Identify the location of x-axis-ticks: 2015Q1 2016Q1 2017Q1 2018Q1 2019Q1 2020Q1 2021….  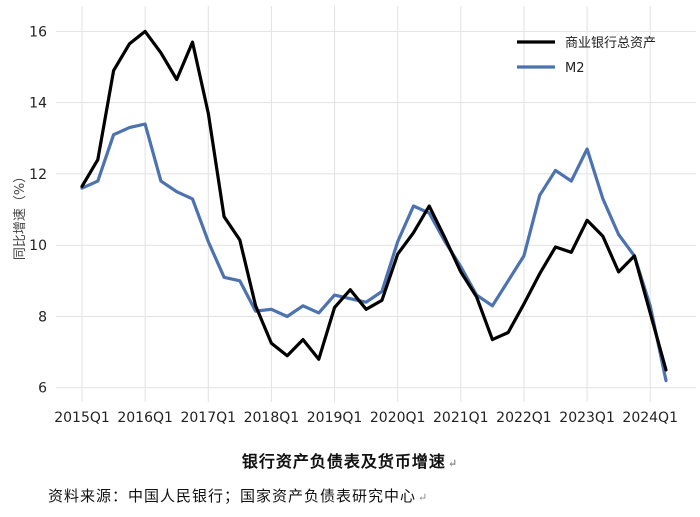
(366, 418).